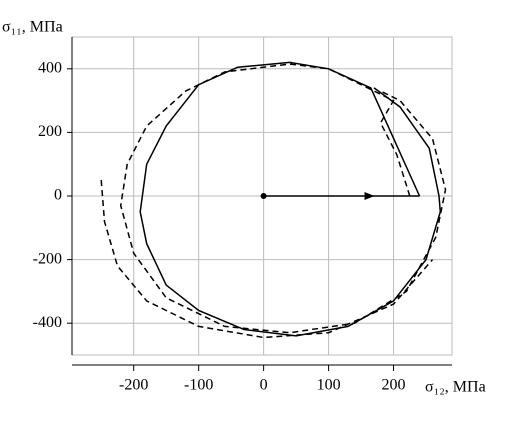 The height and width of the screenshot is (424, 531). What do you see at coordinates (47, 322) in the screenshot?
I see `y-tick-label: -400` at bounding box center [47, 322].